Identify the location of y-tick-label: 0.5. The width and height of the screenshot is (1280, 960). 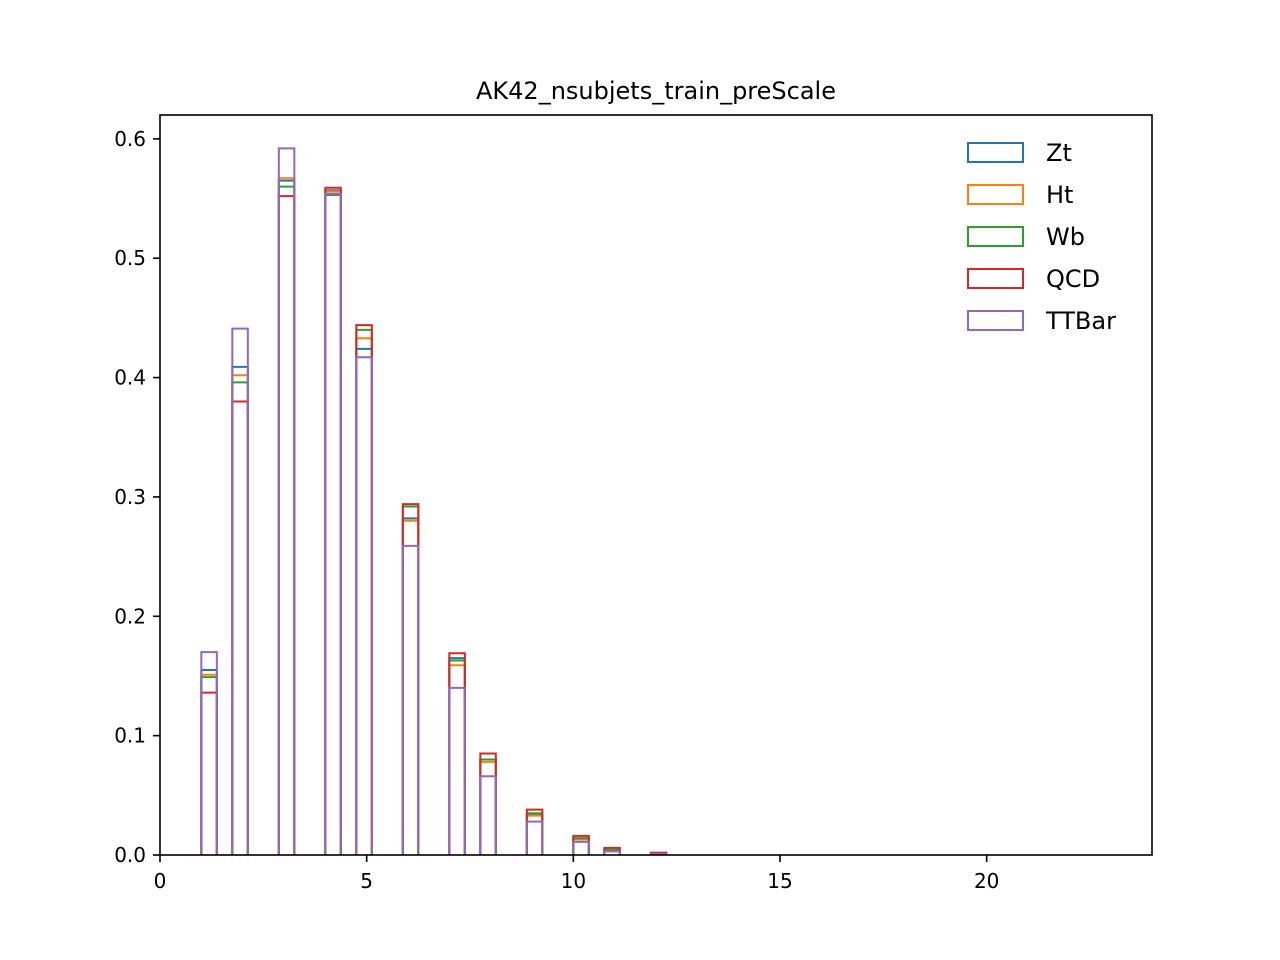
(130, 258).